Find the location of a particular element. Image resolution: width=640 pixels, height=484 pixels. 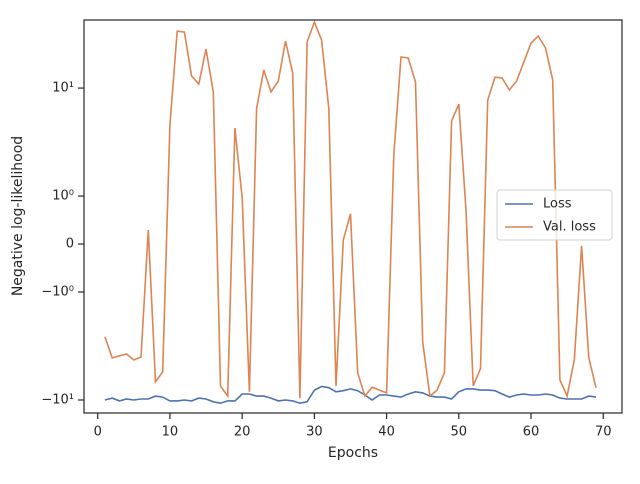

x-tick-label: 50 is located at coordinates (459, 432).